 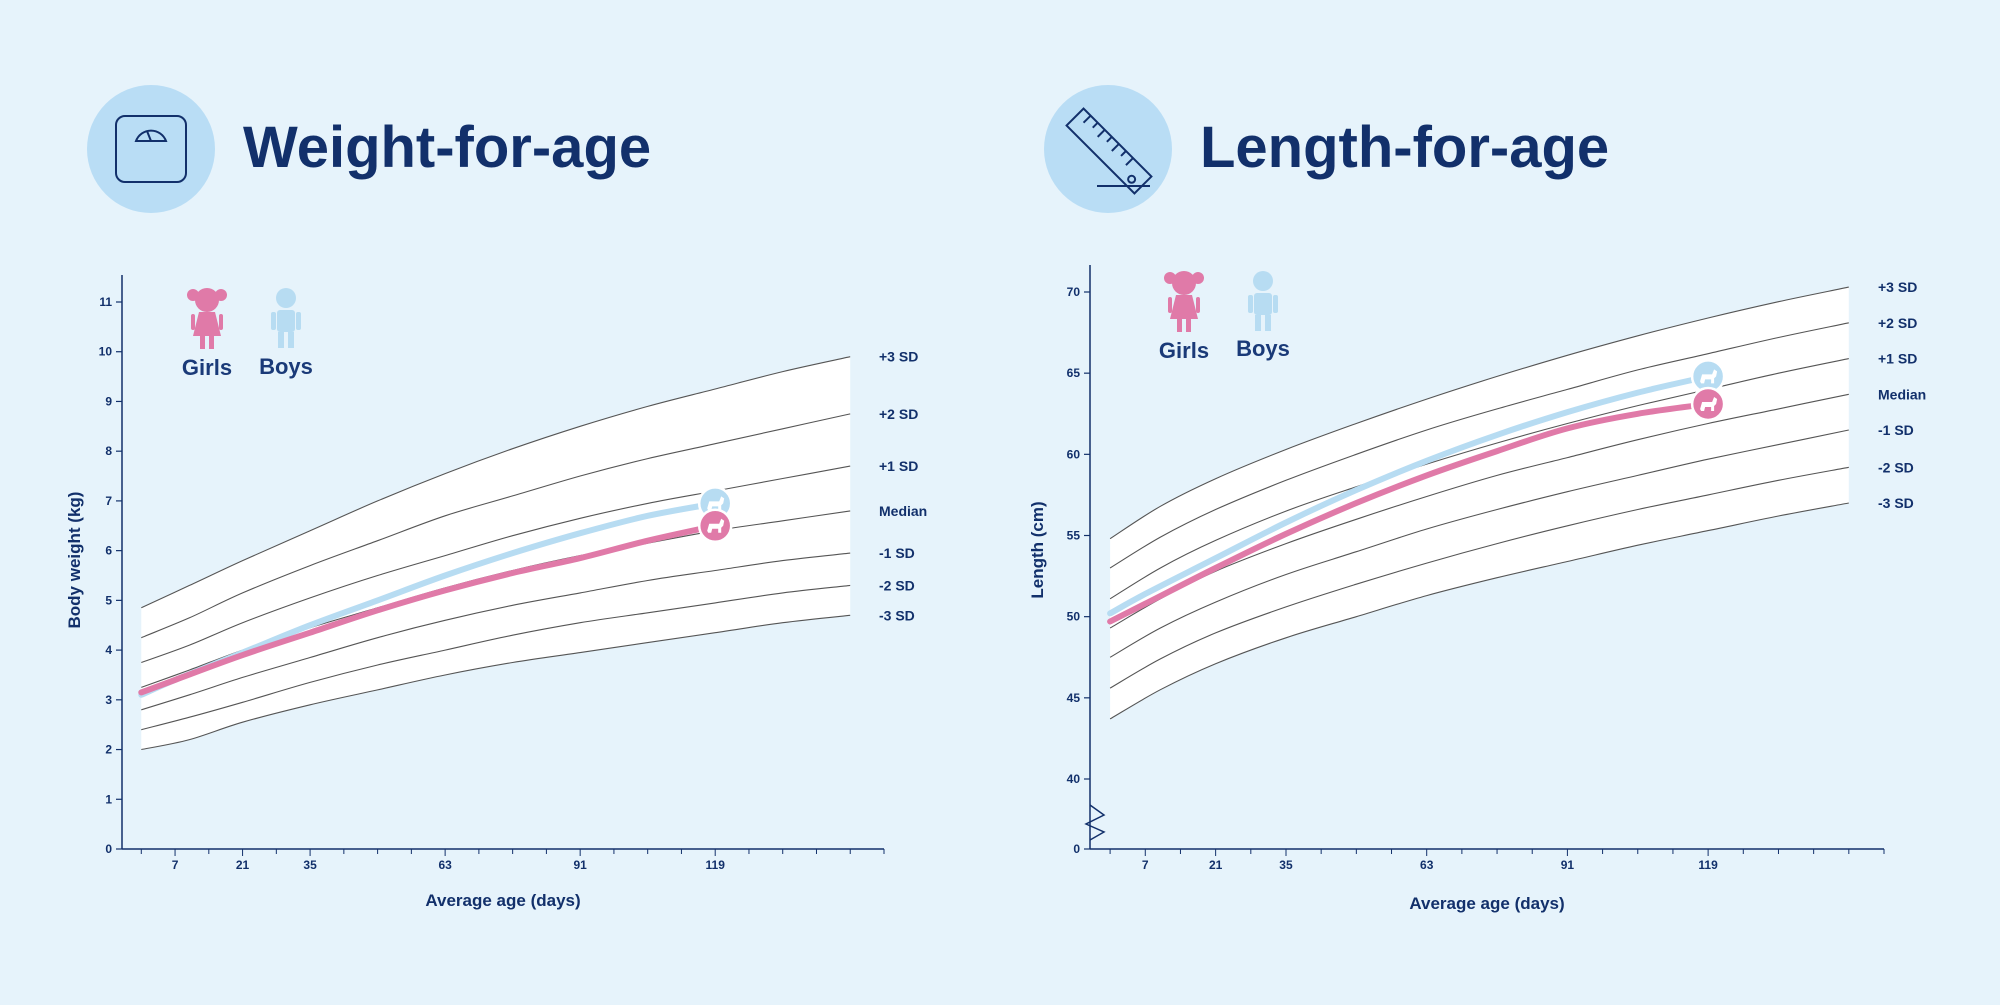 What do you see at coordinates (74, 560) in the screenshot?
I see `y-axis-title: Body weight (kg)` at bounding box center [74, 560].